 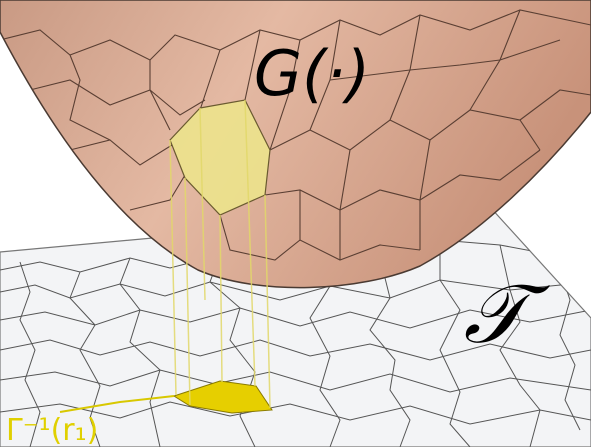 I want to click on surface-label: G(·), so click(x=312, y=73).